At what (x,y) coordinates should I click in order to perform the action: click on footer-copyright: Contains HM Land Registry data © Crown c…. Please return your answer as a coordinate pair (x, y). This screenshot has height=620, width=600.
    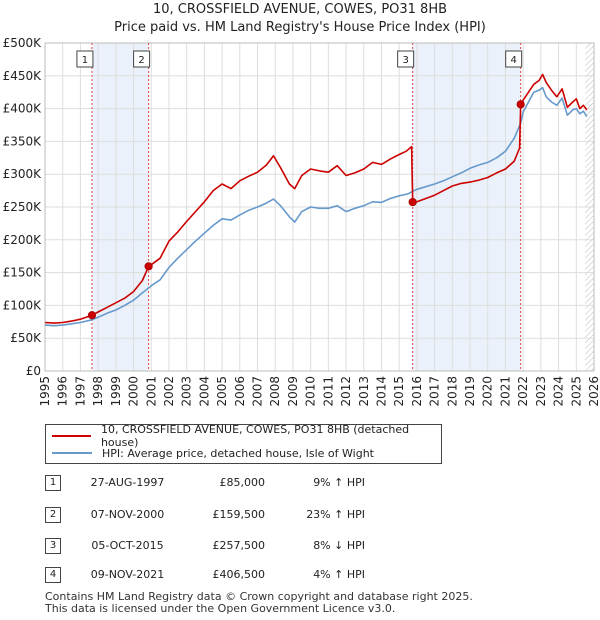
    Looking at the image, I should click on (259, 596).